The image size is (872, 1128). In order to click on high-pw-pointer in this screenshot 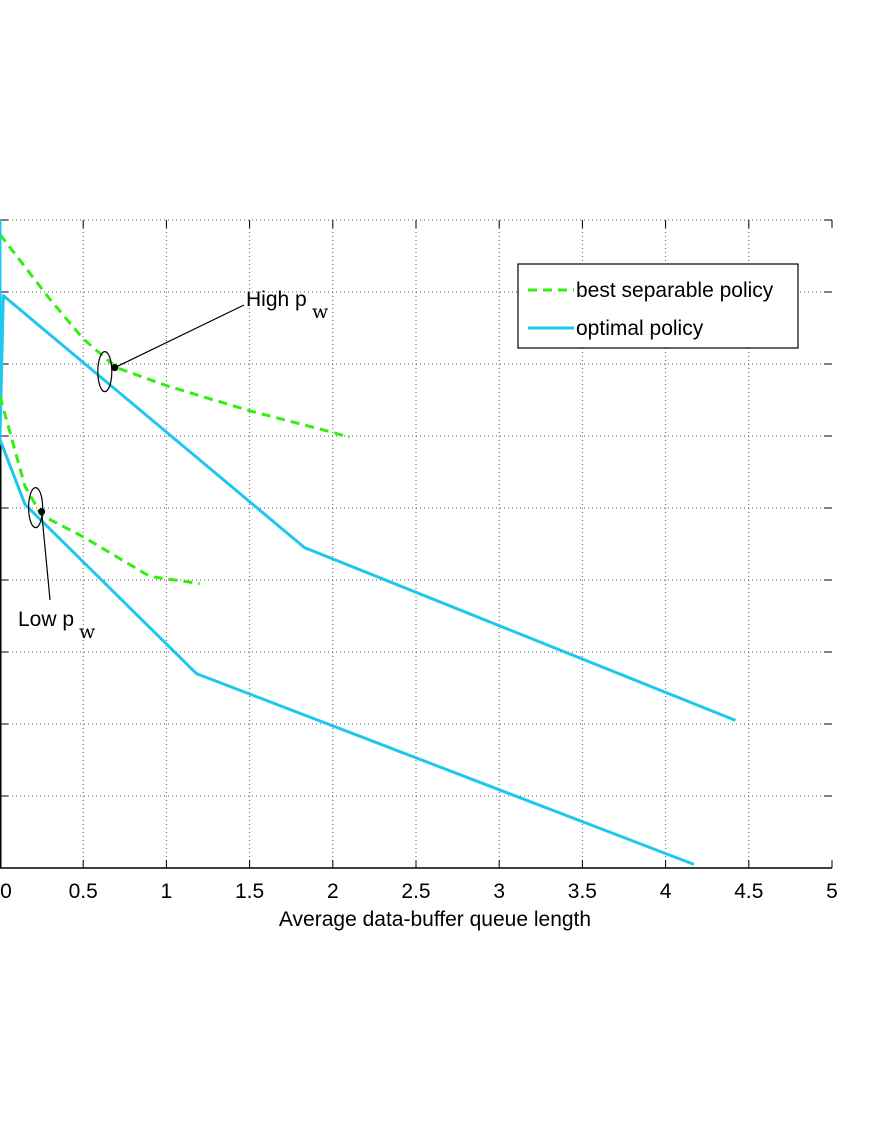, I will do `click(179, 336)`.